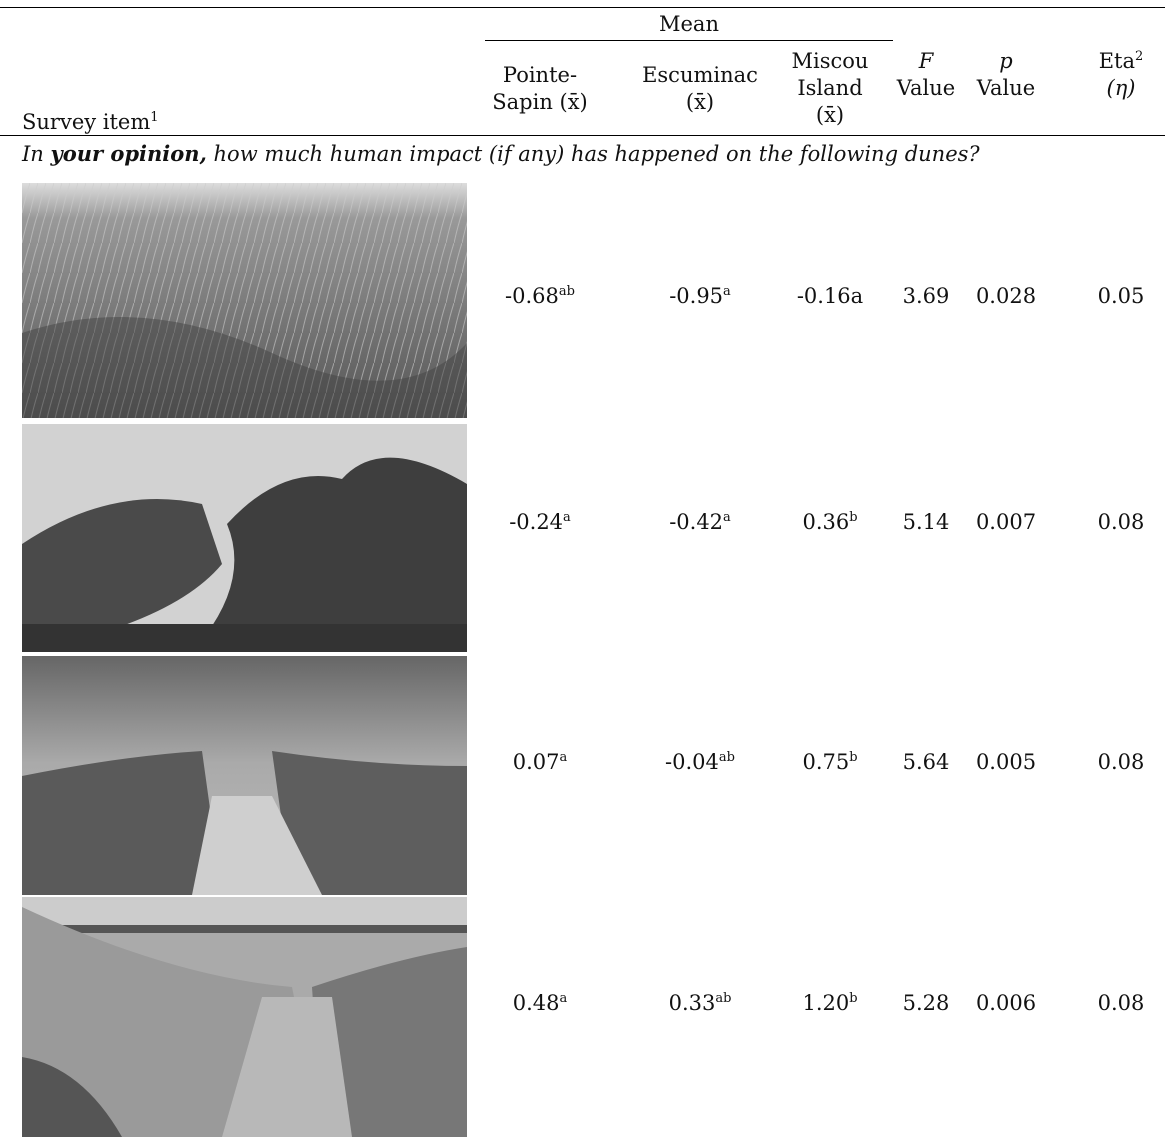 This screenshot has width=1165, height=1137. Describe the element at coordinates (689, 24) in the screenshot. I see `mean-header: Mean` at that location.